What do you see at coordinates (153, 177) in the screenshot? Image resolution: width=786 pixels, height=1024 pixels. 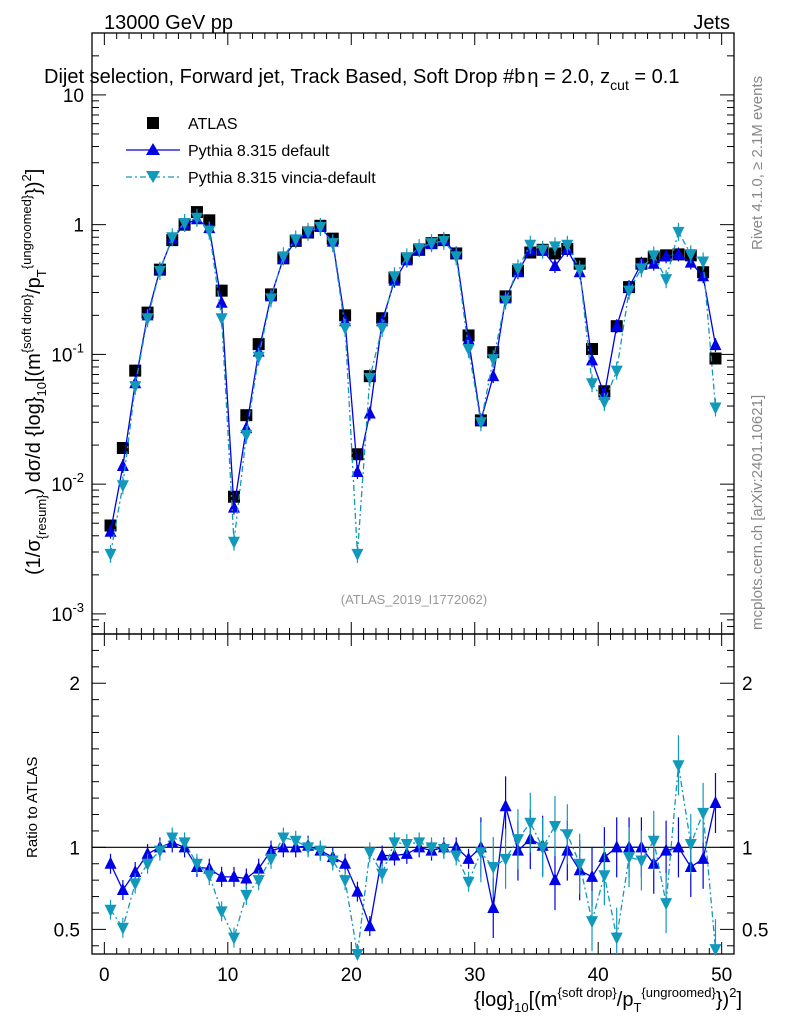 I see `legend-marker-vincia` at bounding box center [153, 177].